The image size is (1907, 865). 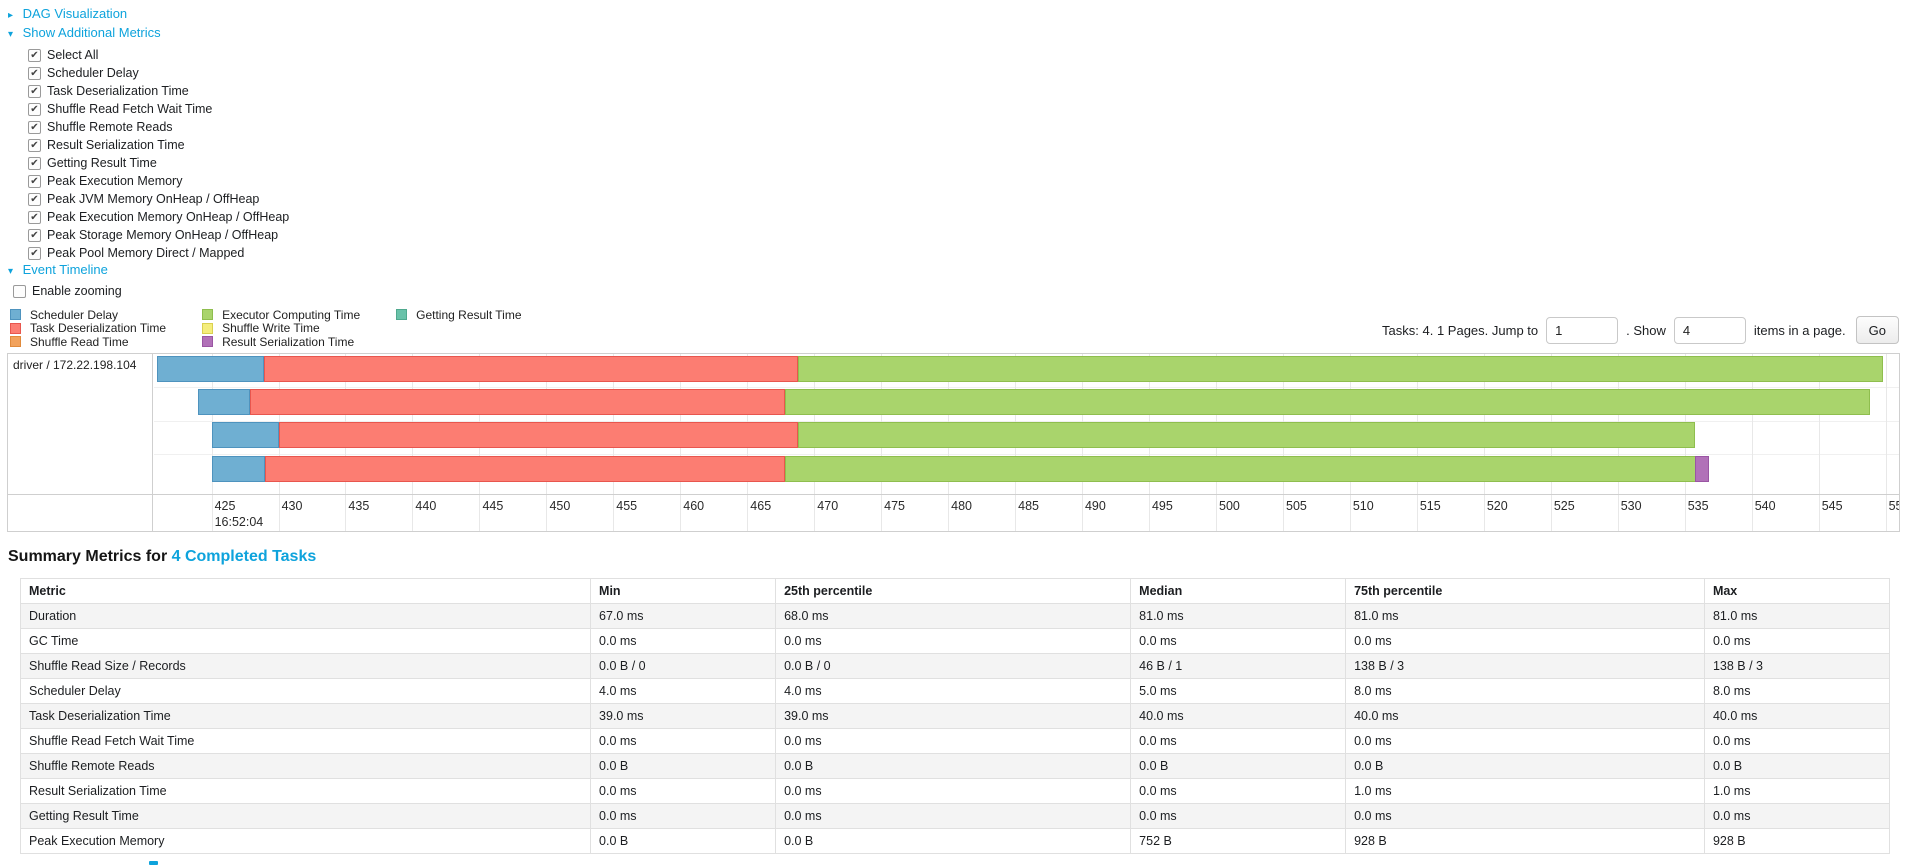 I want to click on jump-to-page-input, so click(x=1582, y=330).